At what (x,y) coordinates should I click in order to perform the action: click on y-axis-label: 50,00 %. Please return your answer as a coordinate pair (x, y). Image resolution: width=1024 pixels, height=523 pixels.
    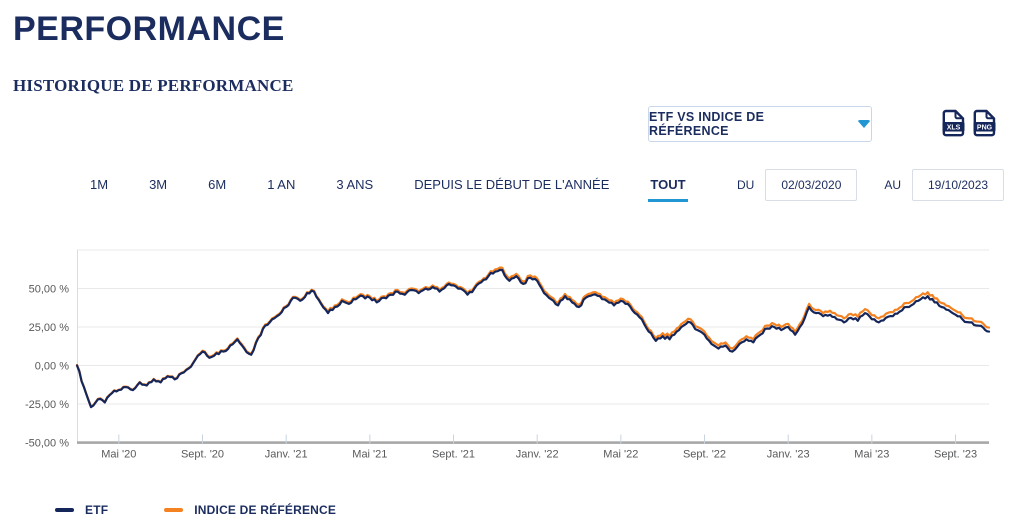
    Looking at the image, I should click on (49, 290).